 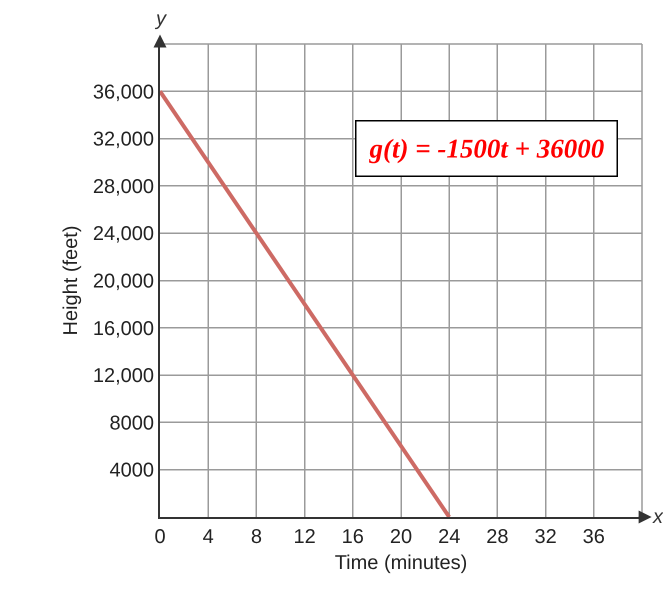 What do you see at coordinates (208, 537) in the screenshot?
I see `x-tick-label: 4` at bounding box center [208, 537].